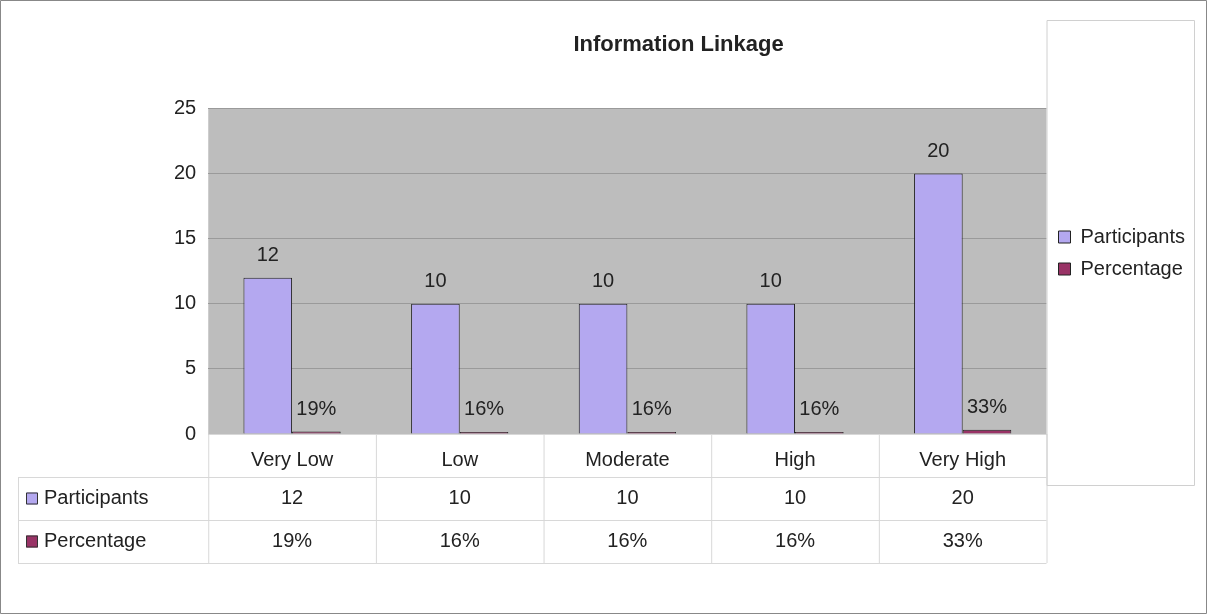 The width and height of the screenshot is (1207, 614). Describe the element at coordinates (795, 458) in the screenshot. I see `x-tick-label: High` at that location.